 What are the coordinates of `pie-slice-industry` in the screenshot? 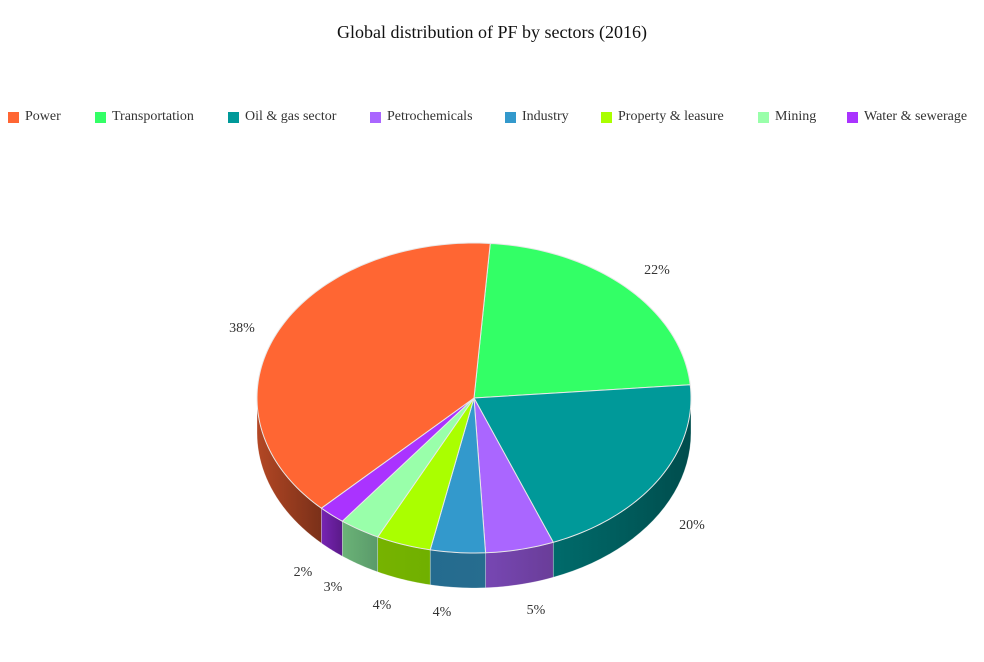 It's located at (458, 475).